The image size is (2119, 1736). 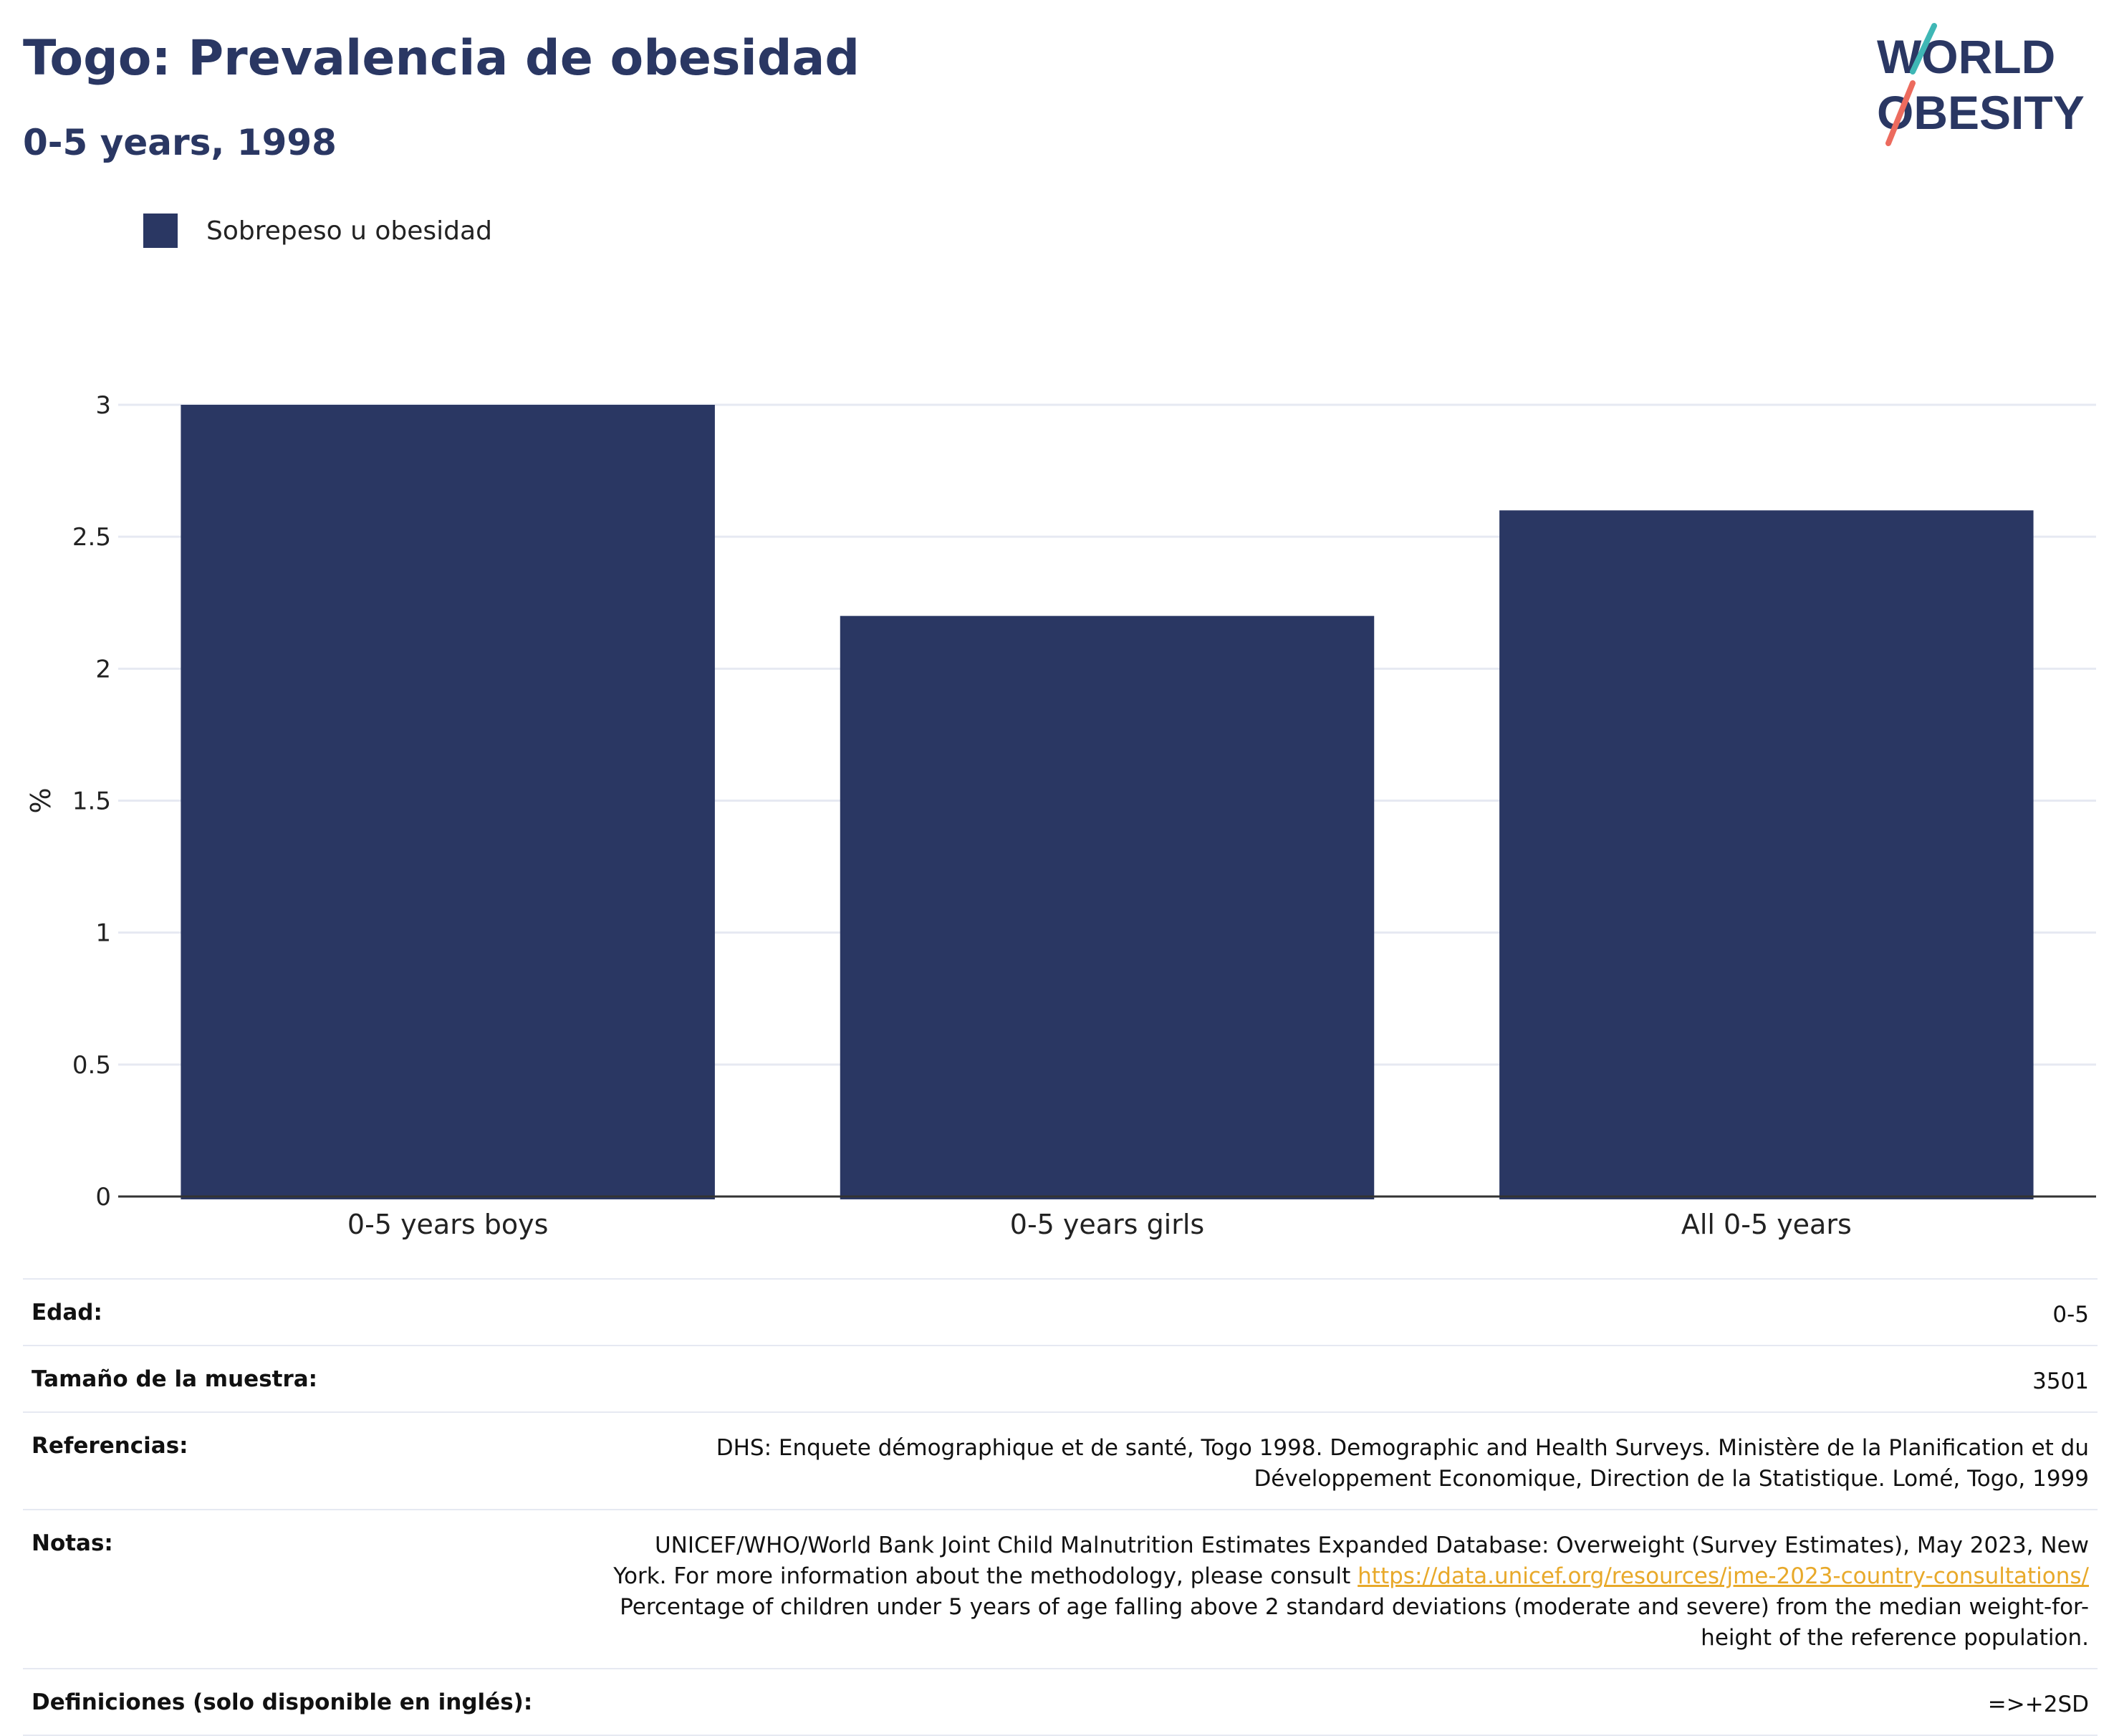 What do you see at coordinates (1895, 1638) in the screenshot?
I see `notes-line: height of the reference population.` at bounding box center [1895, 1638].